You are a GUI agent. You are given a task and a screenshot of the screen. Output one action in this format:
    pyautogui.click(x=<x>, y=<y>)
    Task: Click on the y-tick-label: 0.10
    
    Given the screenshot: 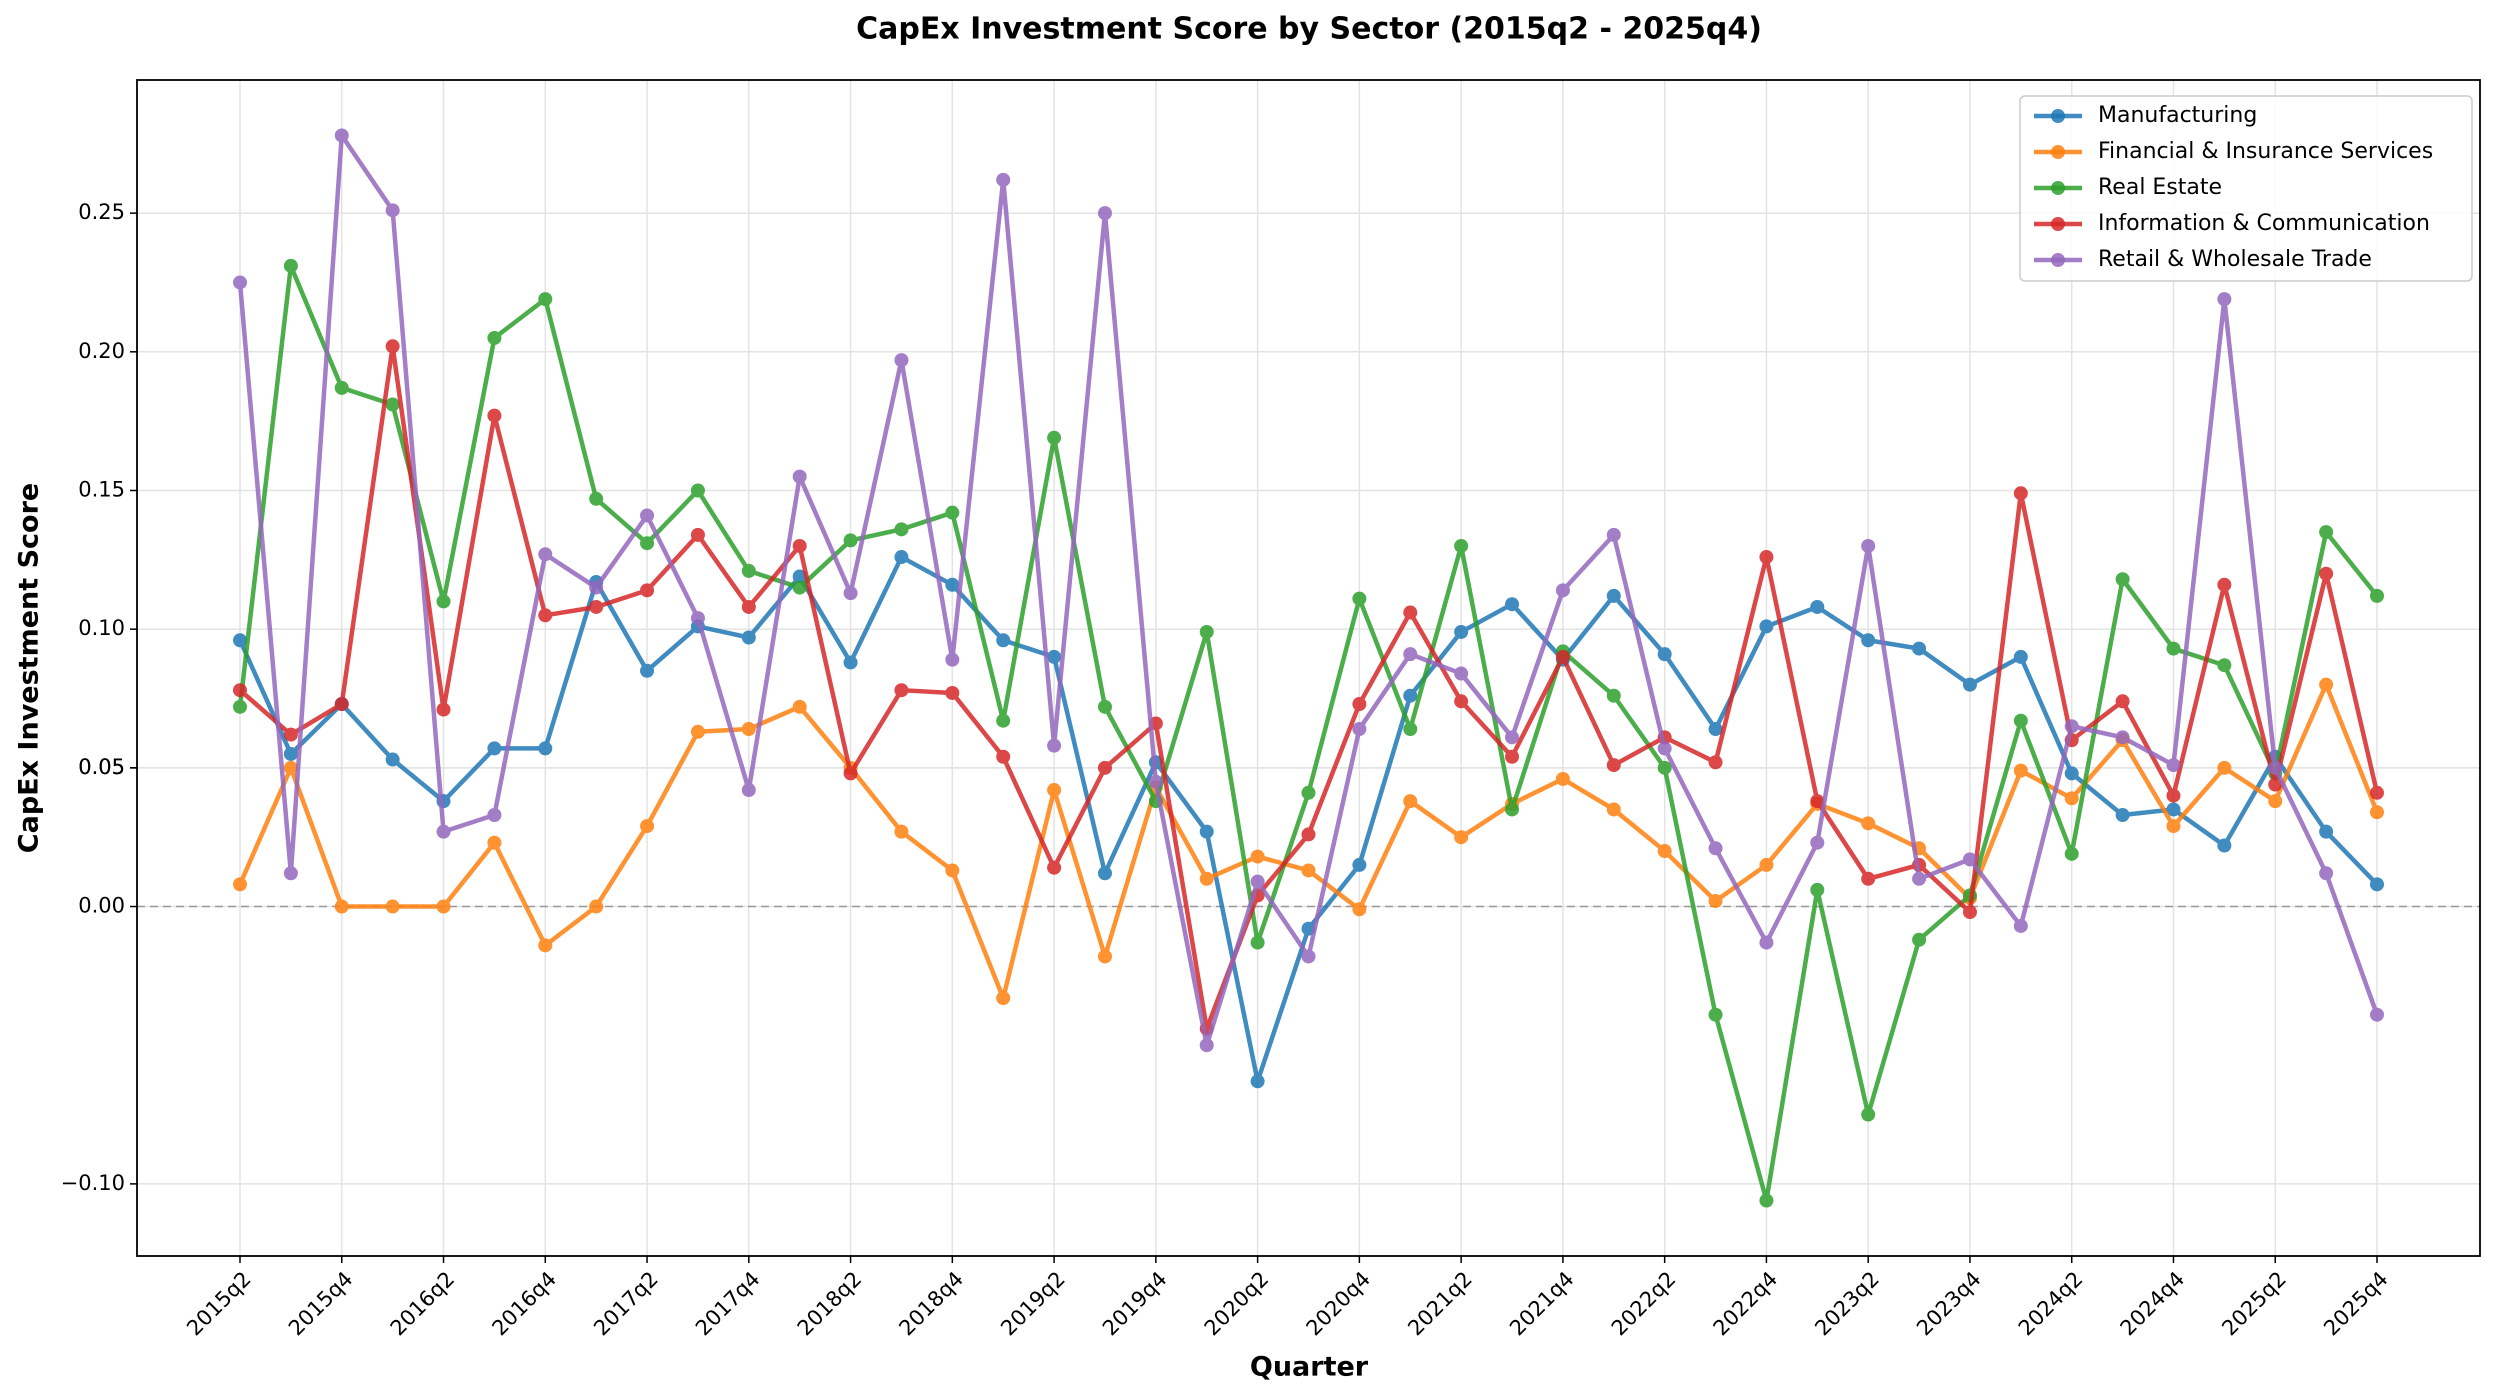 What is the action you would take?
    pyautogui.click(x=101, y=628)
    